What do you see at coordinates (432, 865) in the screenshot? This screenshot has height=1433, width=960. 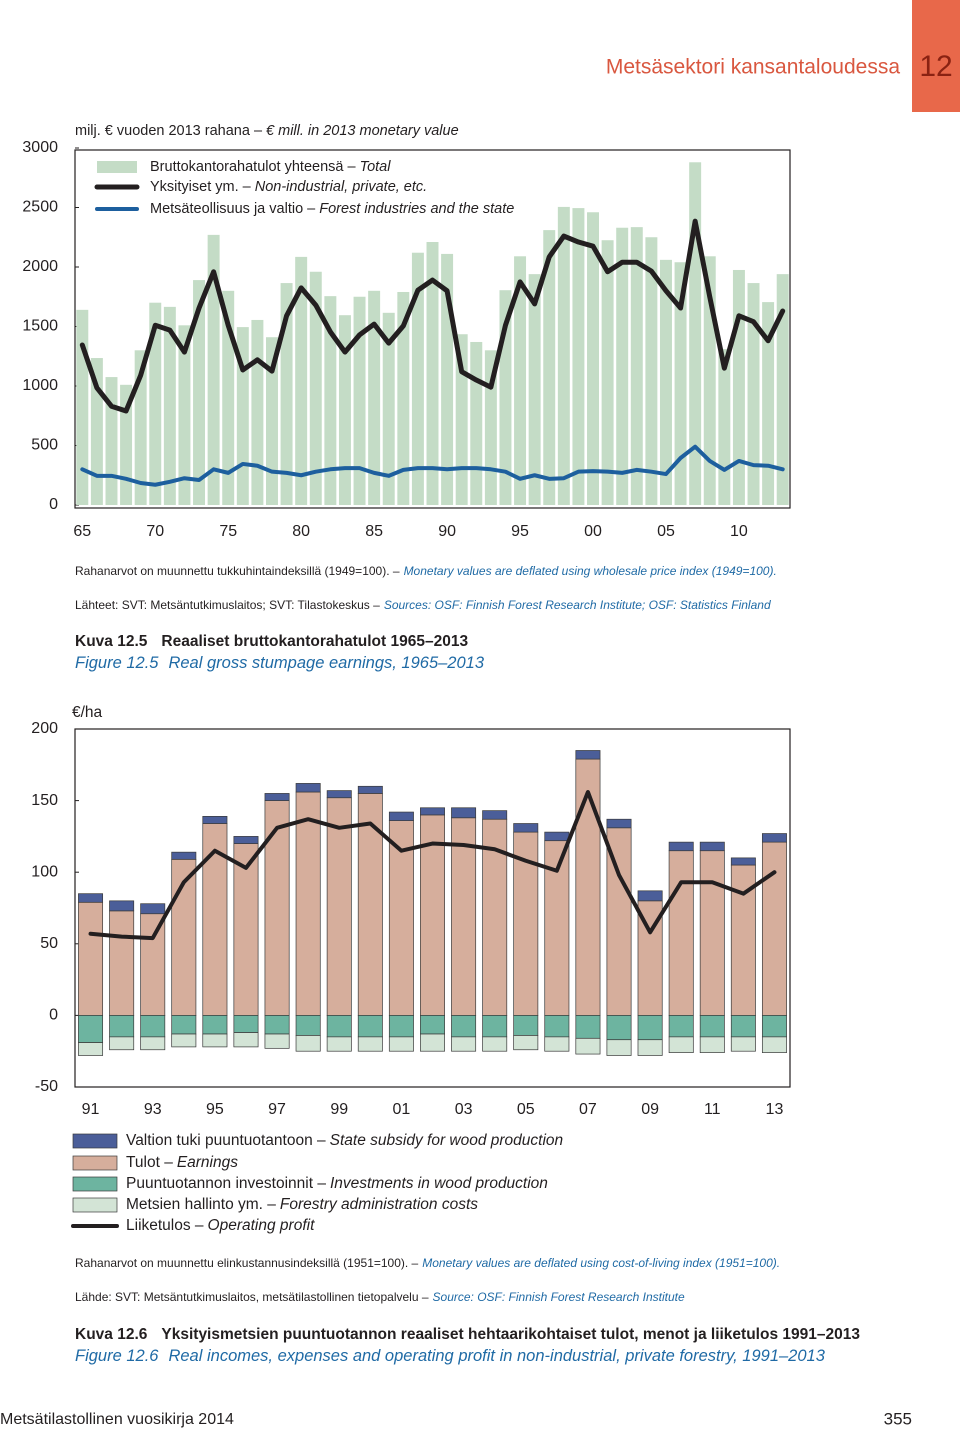 I see `line-series` at bounding box center [432, 865].